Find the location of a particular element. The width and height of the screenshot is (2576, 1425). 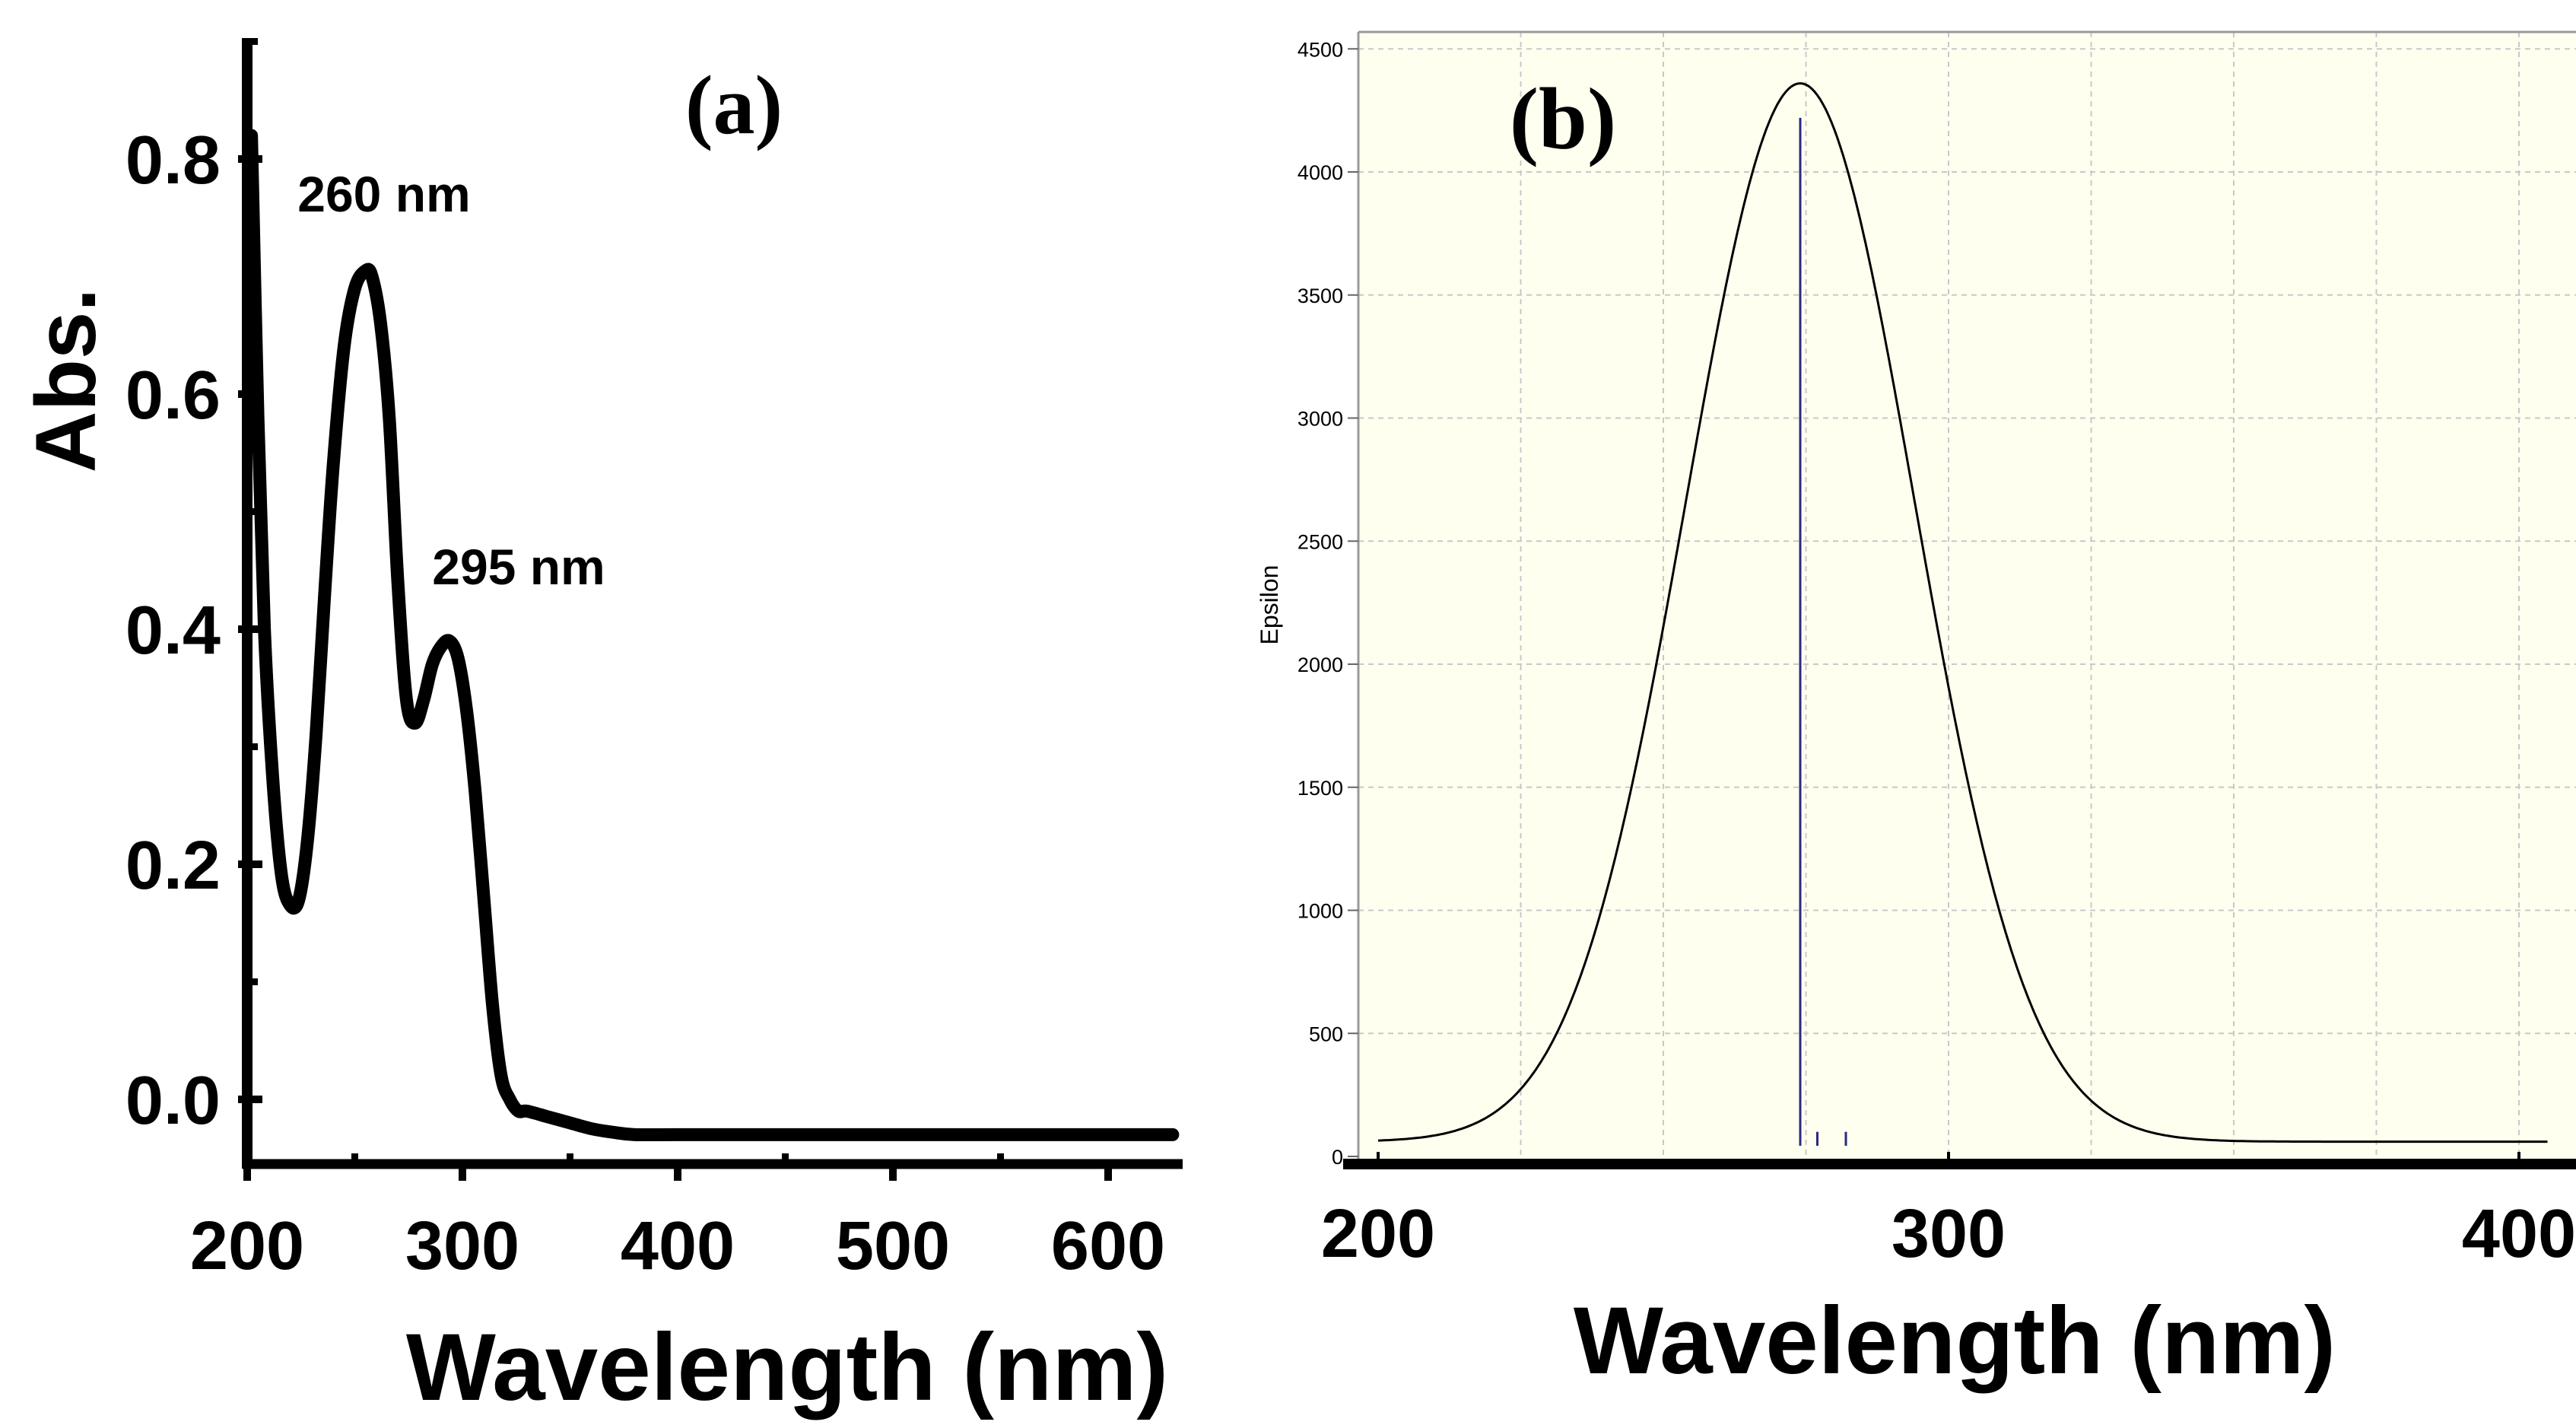

panel-b-y-ticks: 0 500 1000 1500 2000 2500 3000 3500 4000 4500 is located at coordinates (1328, 603).